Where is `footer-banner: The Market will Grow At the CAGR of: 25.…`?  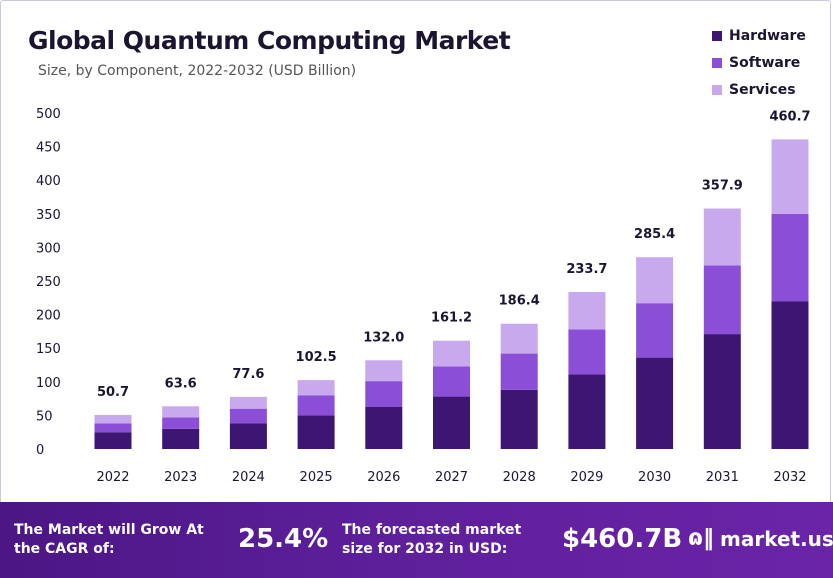
footer-banner: The Market will Grow At the CAGR of: 25.… is located at coordinates (416, 540).